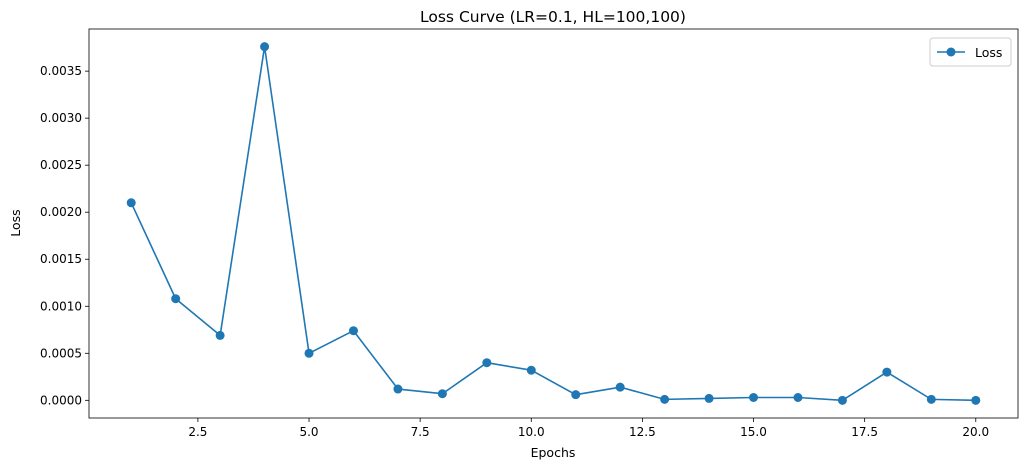 This screenshot has width=1027, height=470. I want to click on chart-title: Loss Curve (LR=0.1, HL=100,100), so click(553, 17).